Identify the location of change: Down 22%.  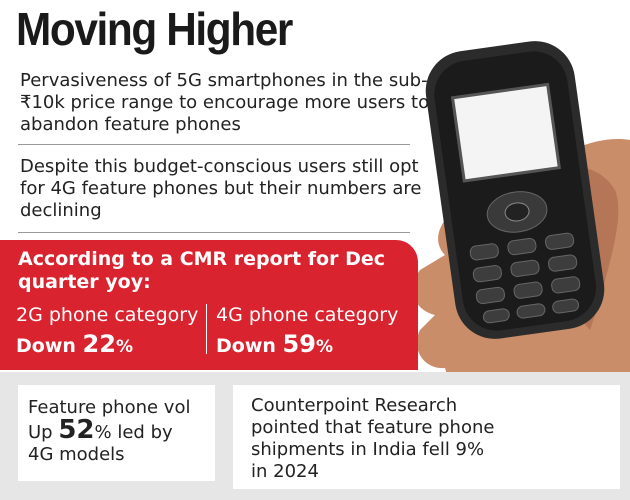
(74, 344).